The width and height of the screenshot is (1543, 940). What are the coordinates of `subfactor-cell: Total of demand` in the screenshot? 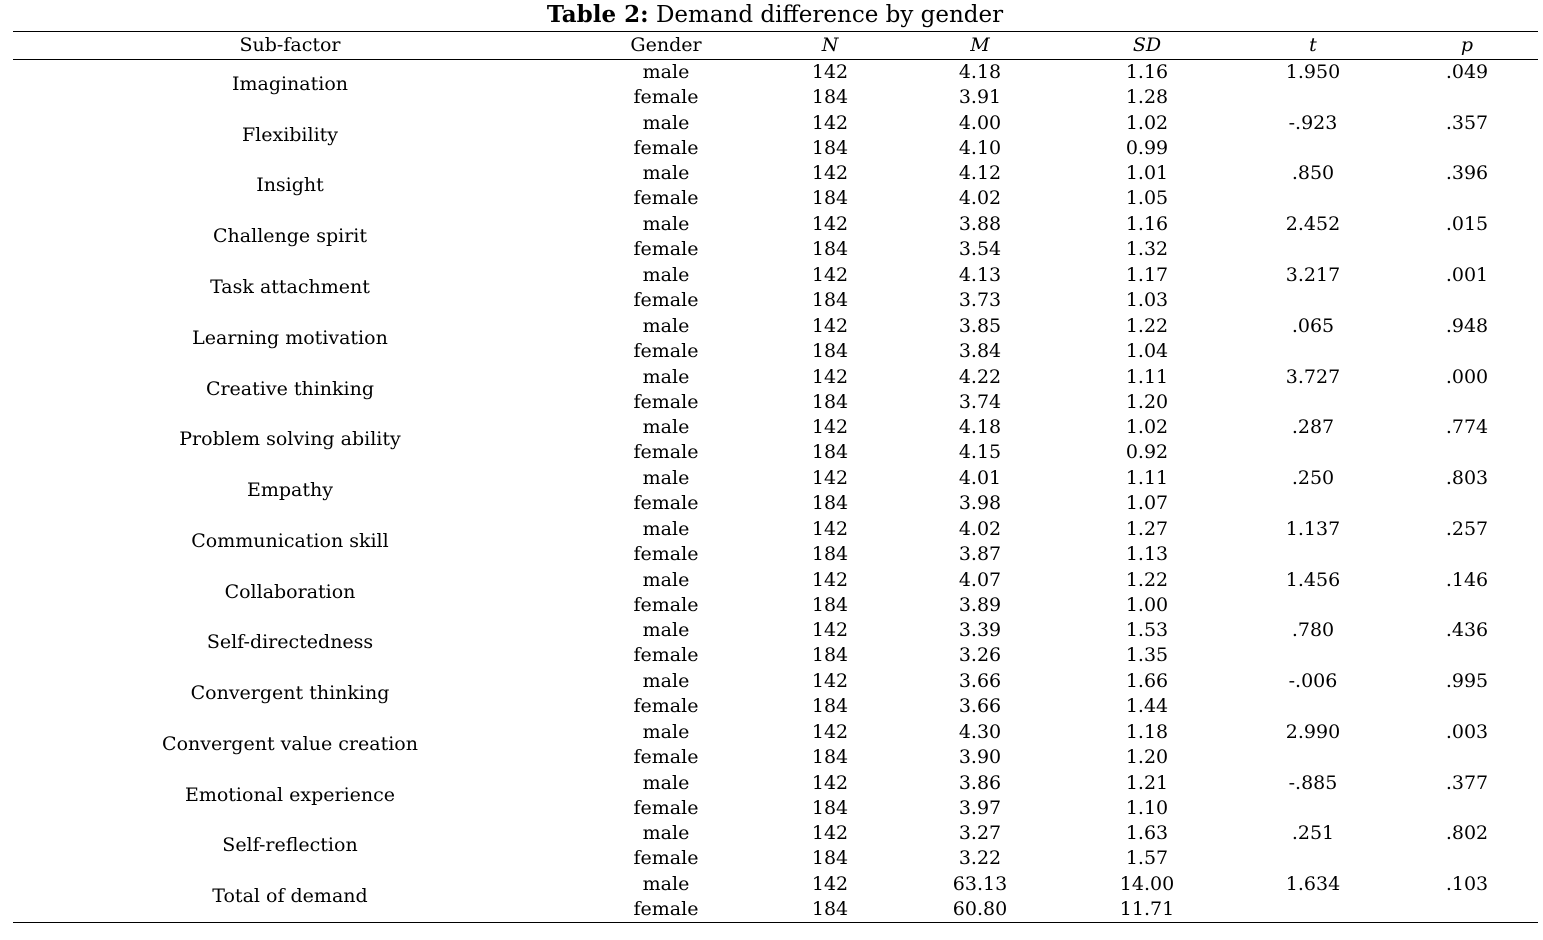 It's located at (290, 896).